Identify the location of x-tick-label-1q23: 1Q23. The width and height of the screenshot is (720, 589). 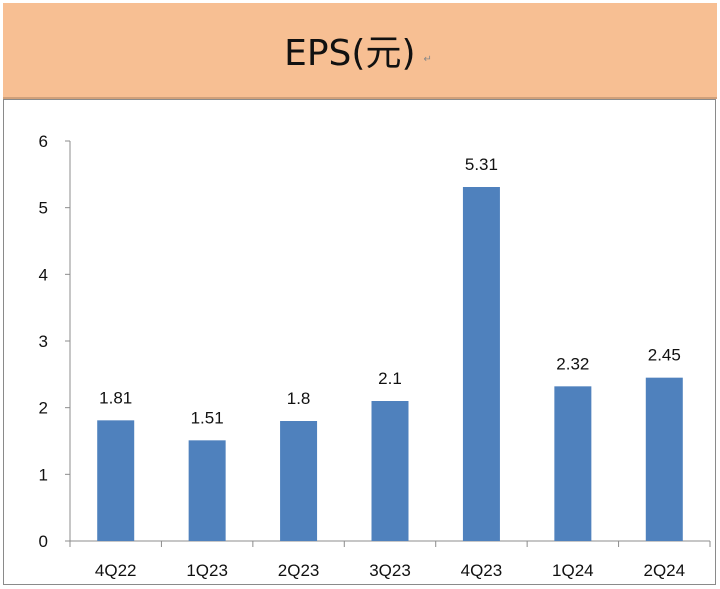
(207, 570).